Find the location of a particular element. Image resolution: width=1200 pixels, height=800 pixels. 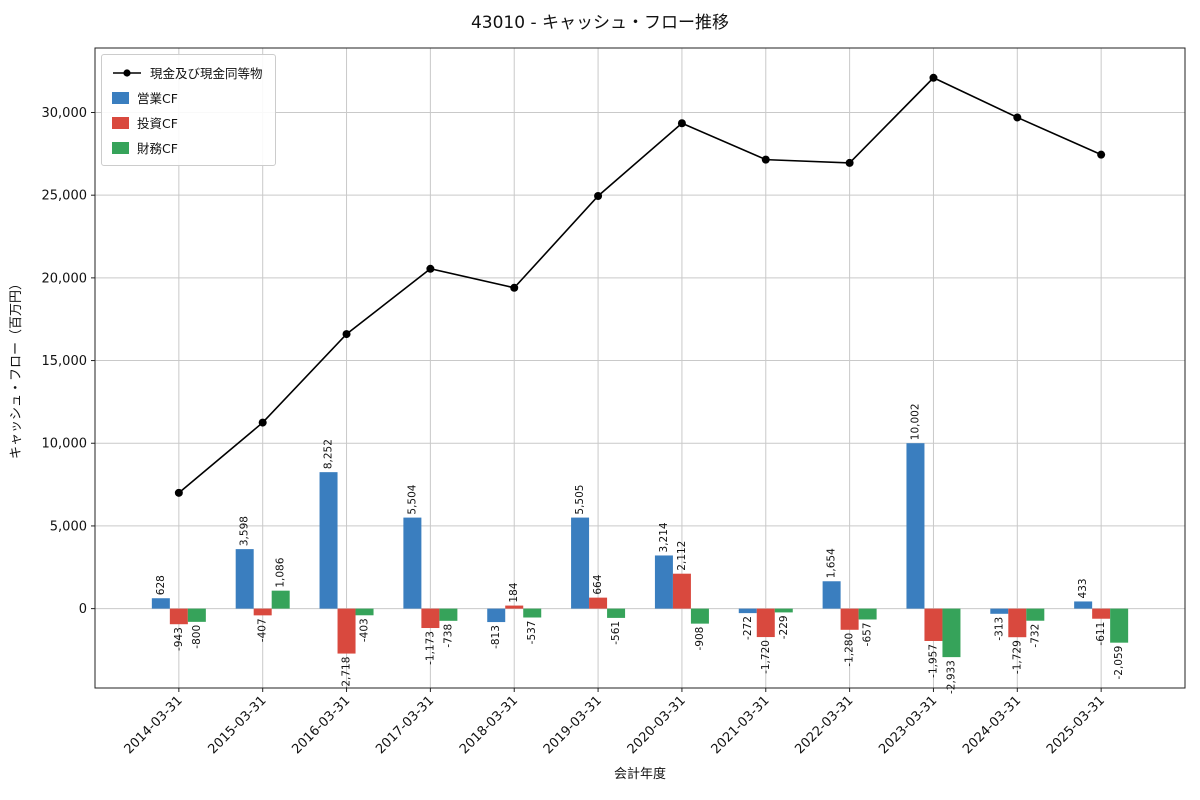

x-axis-label: 会計年度 is located at coordinates (640, 774).